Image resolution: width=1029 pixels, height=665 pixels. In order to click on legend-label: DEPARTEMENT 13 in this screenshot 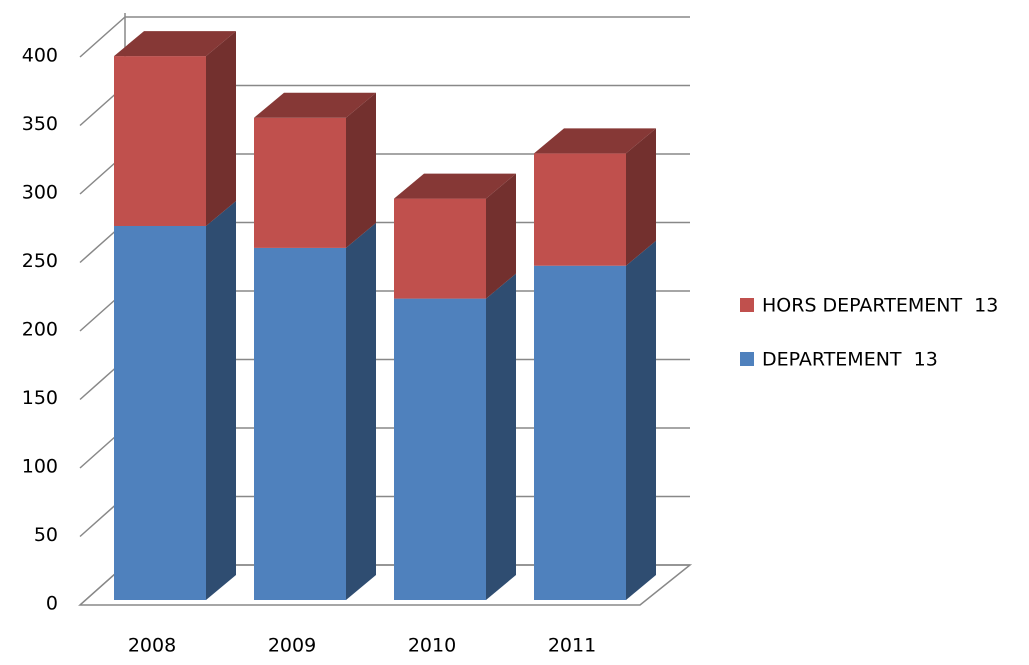, I will do `click(850, 360)`.